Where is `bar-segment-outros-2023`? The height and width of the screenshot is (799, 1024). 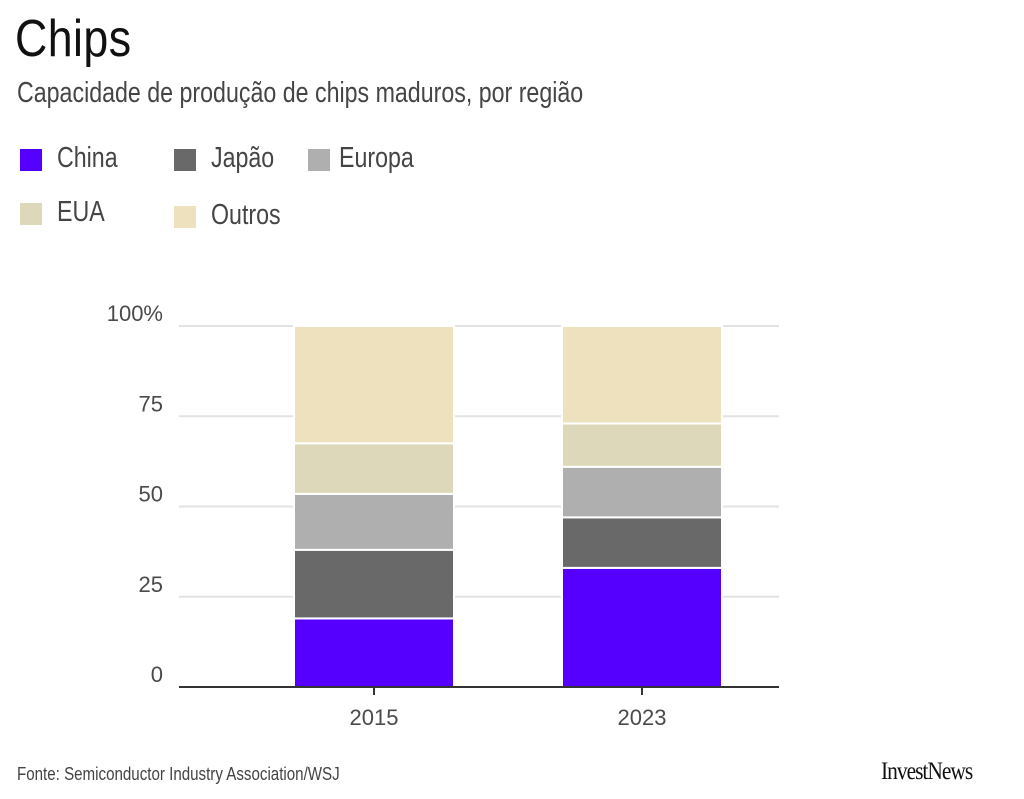 bar-segment-outros-2023 is located at coordinates (642, 375).